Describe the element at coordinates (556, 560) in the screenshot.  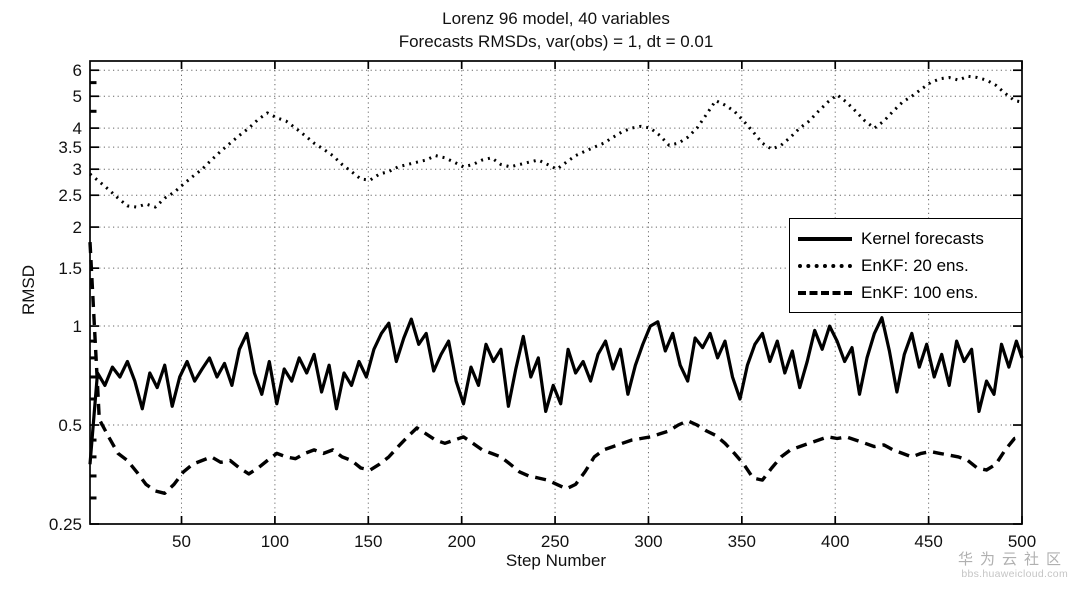
I see `x-axis-label: Step Number` at that location.